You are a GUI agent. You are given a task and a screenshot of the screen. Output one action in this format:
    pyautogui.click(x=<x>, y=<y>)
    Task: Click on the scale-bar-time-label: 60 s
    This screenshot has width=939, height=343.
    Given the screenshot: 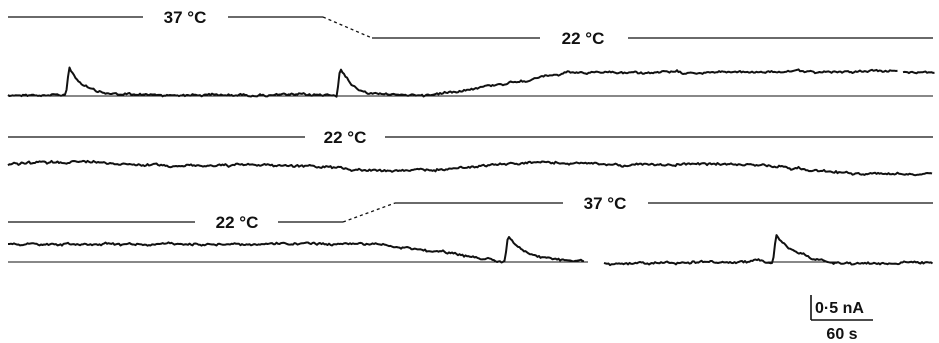 What is the action you would take?
    pyautogui.click(x=841, y=334)
    